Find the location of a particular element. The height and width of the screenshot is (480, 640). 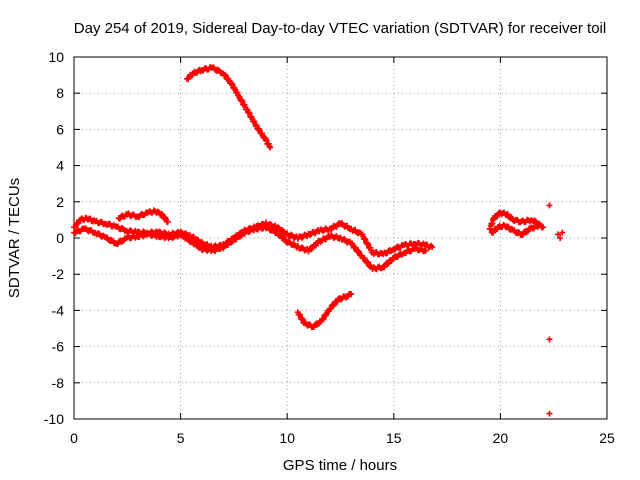

x-tick-label: 10 is located at coordinates (287, 438).